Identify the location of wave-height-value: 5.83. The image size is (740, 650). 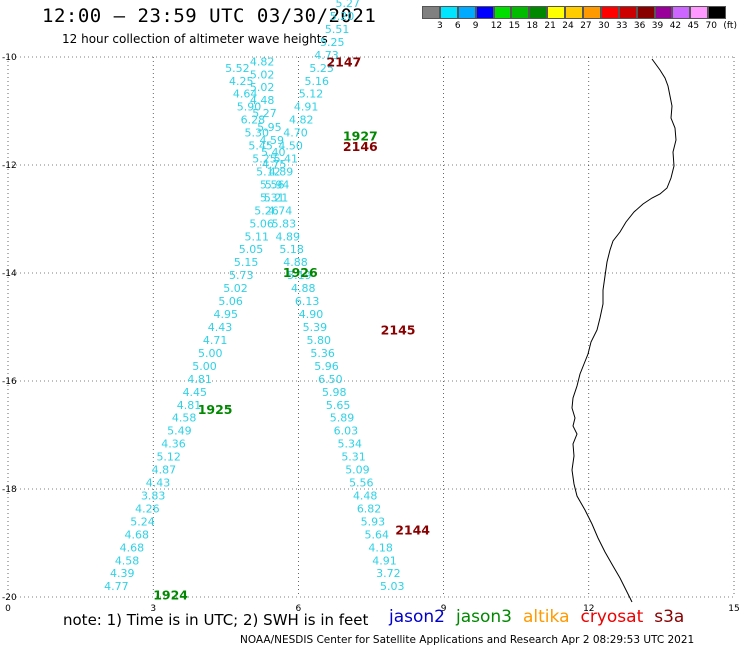
(284, 223).